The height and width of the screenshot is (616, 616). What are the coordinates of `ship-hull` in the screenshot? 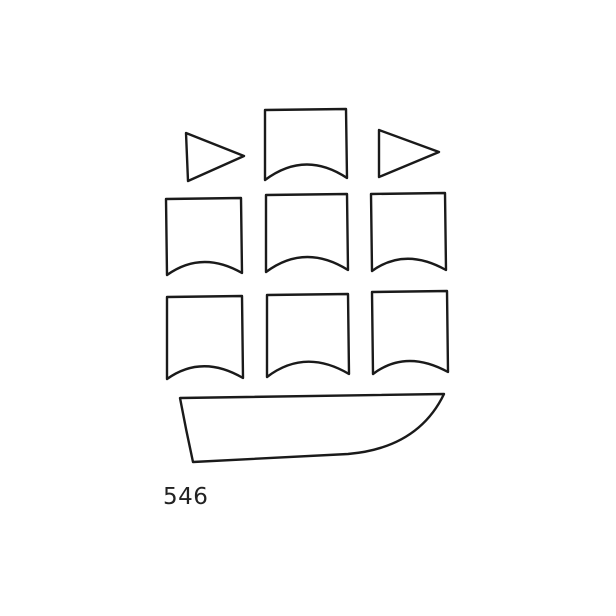 It's located at (312, 428).